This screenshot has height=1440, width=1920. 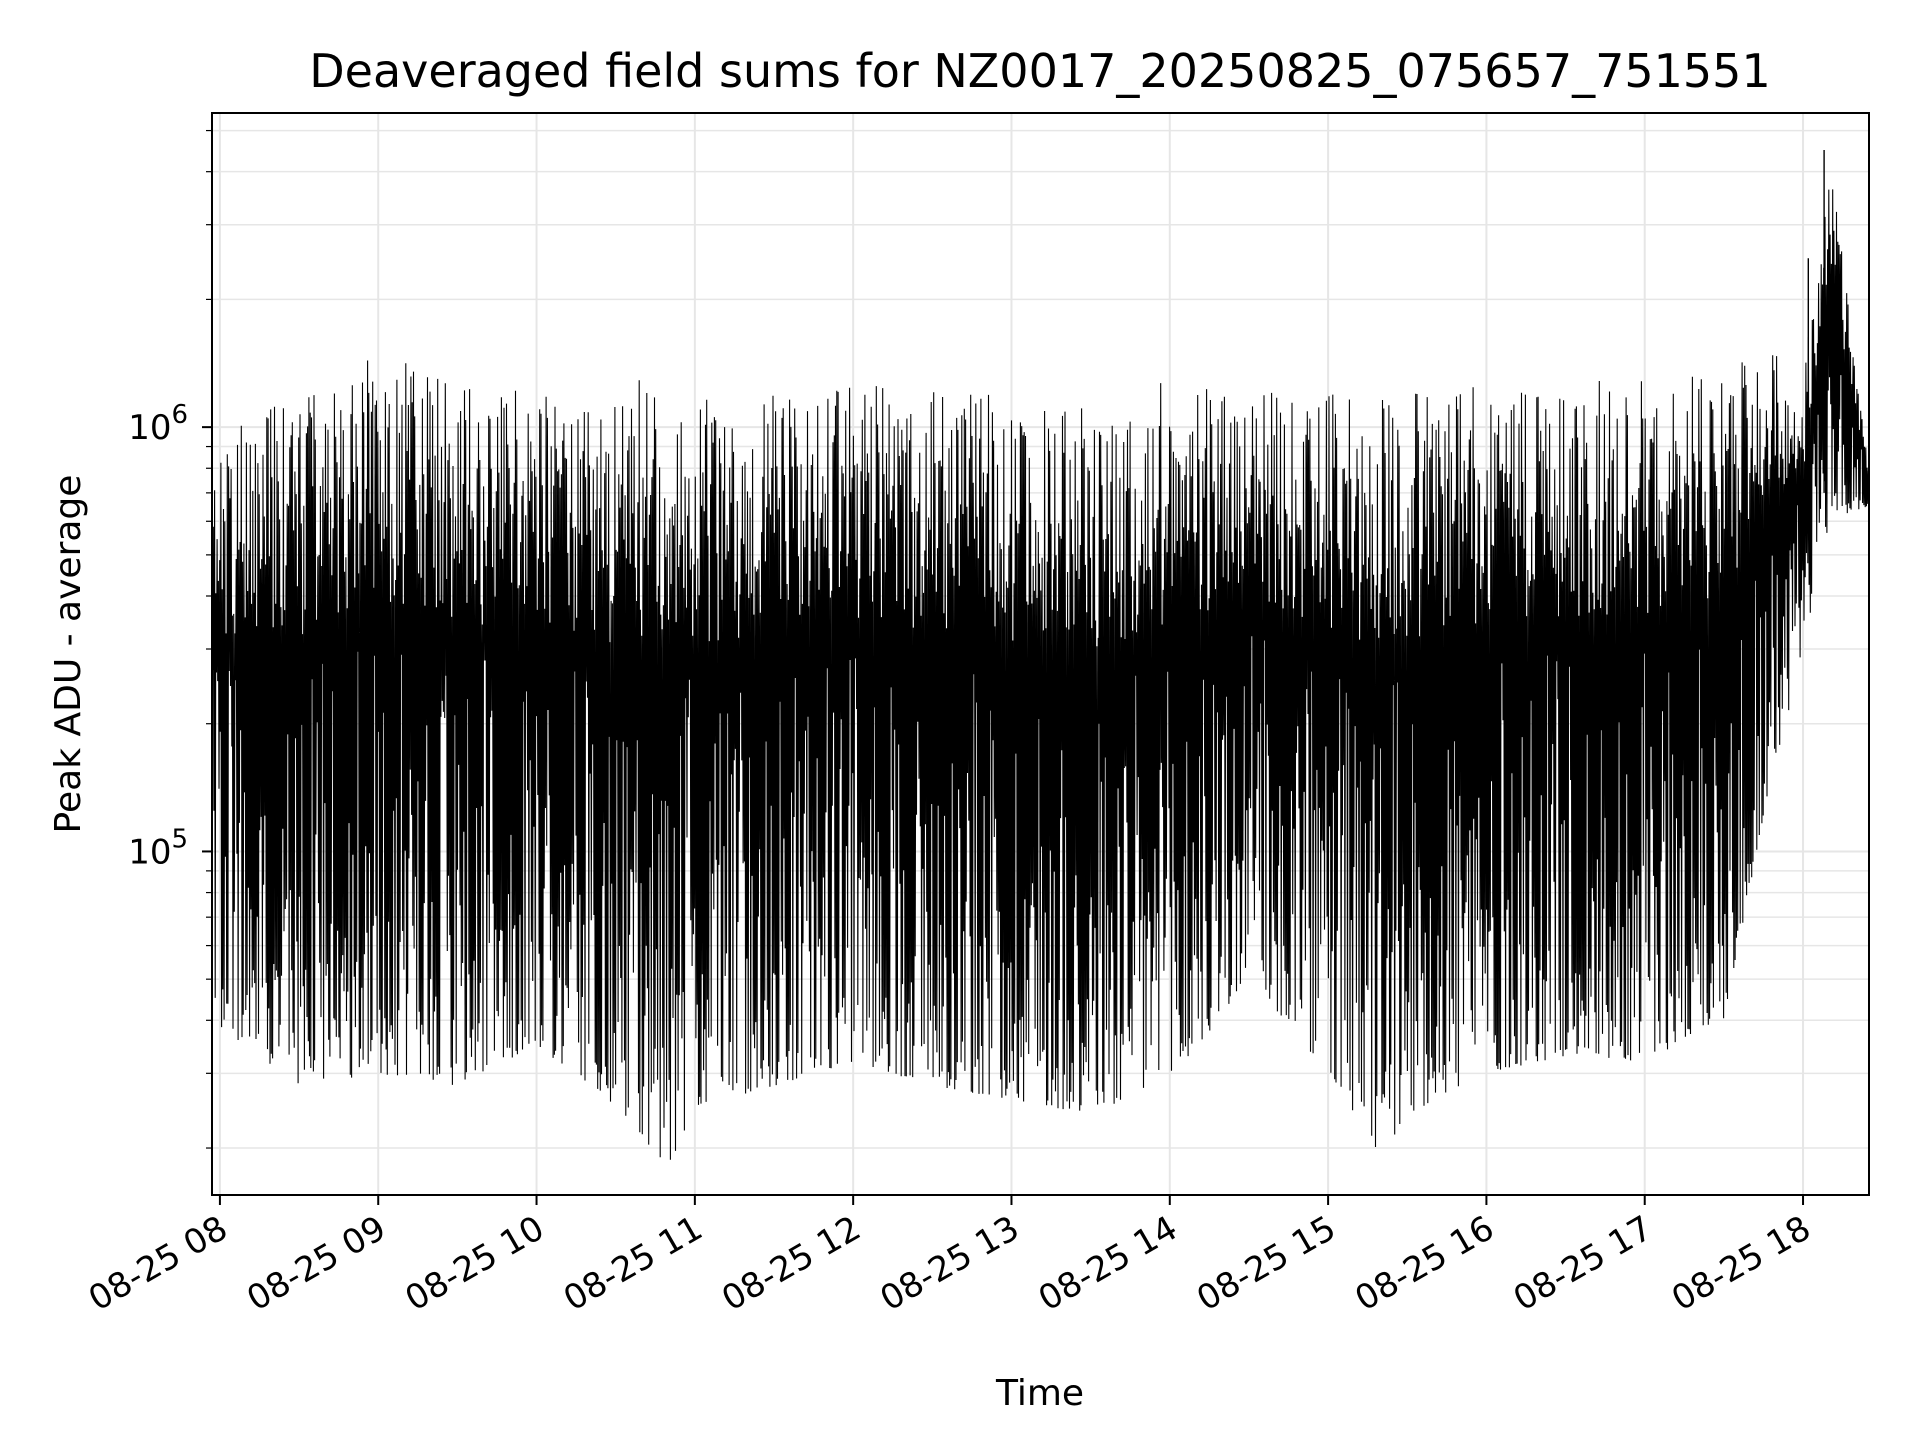 What do you see at coordinates (633, 1263) in the screenshot?
I see `x-tick-label: 08-25 11` at bounding box center [633, 1263].